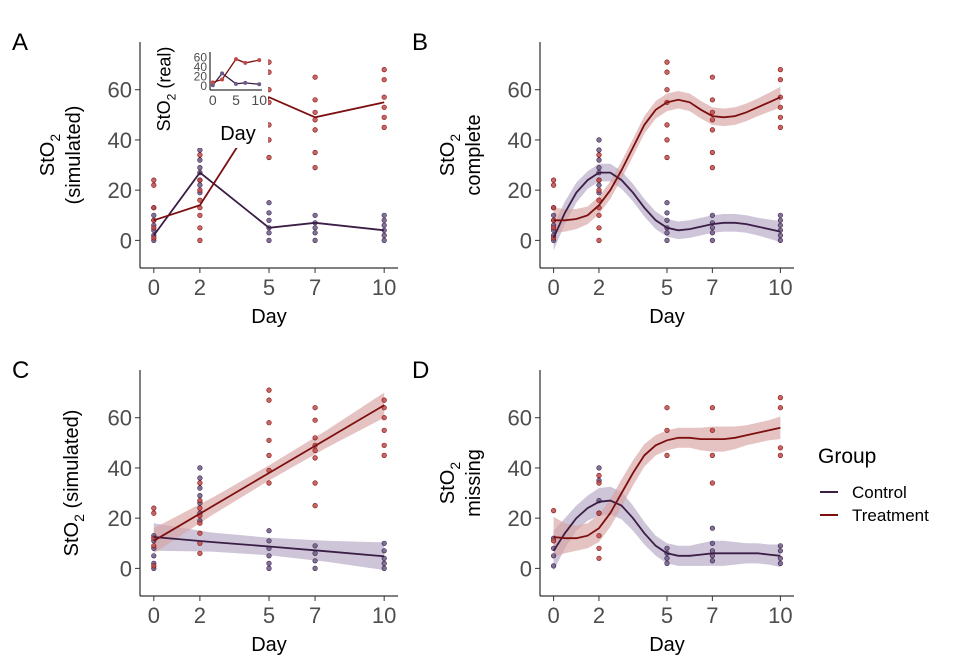 The width and height of the screenshot is (960, 672). Describe the element at coordinates (20, 370) in the screenshot. I see `panel-letter: C` at that location.